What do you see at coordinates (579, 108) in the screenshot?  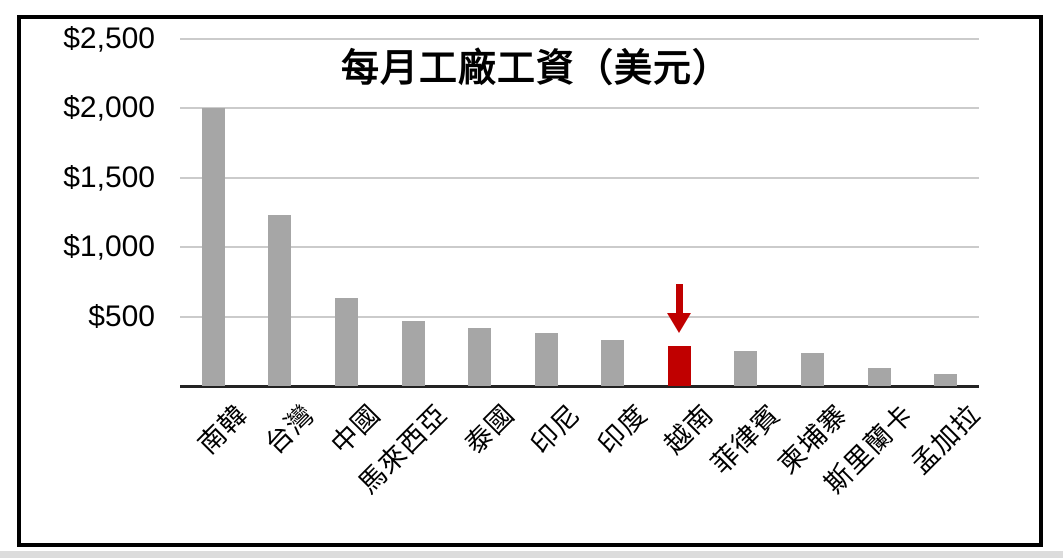 I see `gridline-2000` at bounding box center [579, 108].